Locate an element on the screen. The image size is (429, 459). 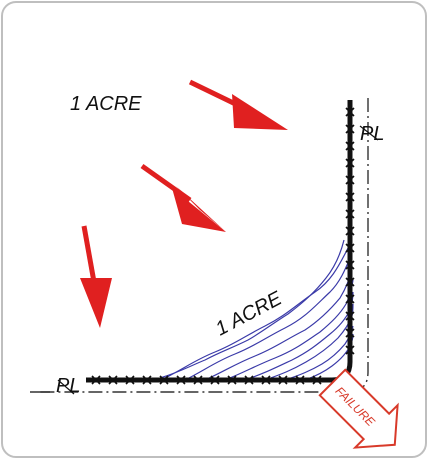
acre-label-top: 1 ACRE is located at coordinates (106, 104).